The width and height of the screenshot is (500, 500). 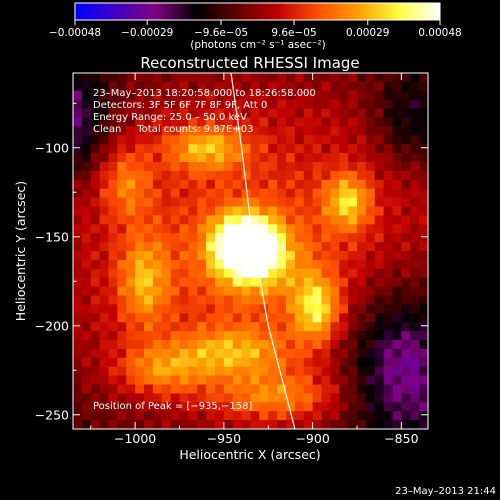 What do you see at coordinates (52, 147) in the screenshot?
I see `y-tick-label: −100` at bounding box center [52, 147].